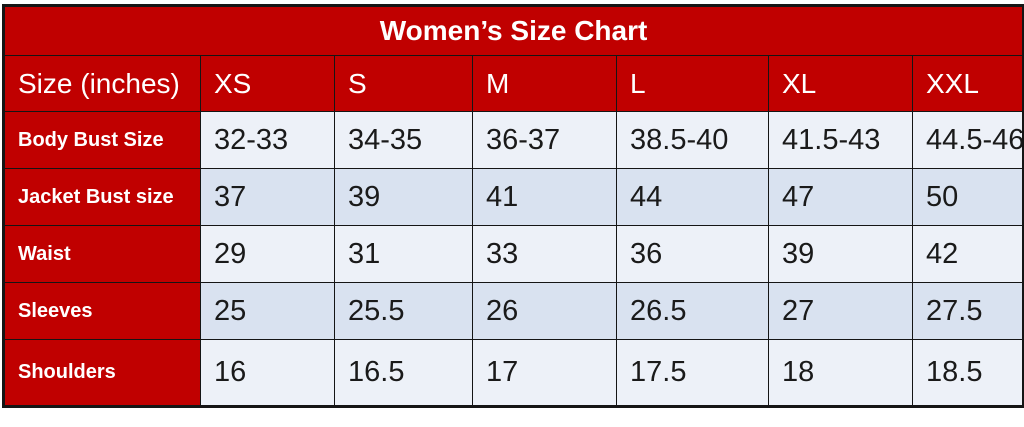 This screenshot has width=1024, height=427. What do you see at coordinates (267, 83) in the screenshot?
I see `column-header-xs: XS` at bounding box center [267, 83].